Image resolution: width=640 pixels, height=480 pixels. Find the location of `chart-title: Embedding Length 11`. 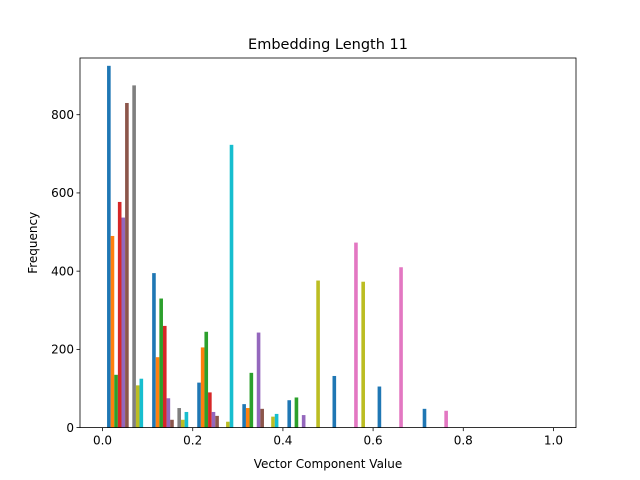

chart-title: Embedding Length 11 is located at coordinates (328, 45).